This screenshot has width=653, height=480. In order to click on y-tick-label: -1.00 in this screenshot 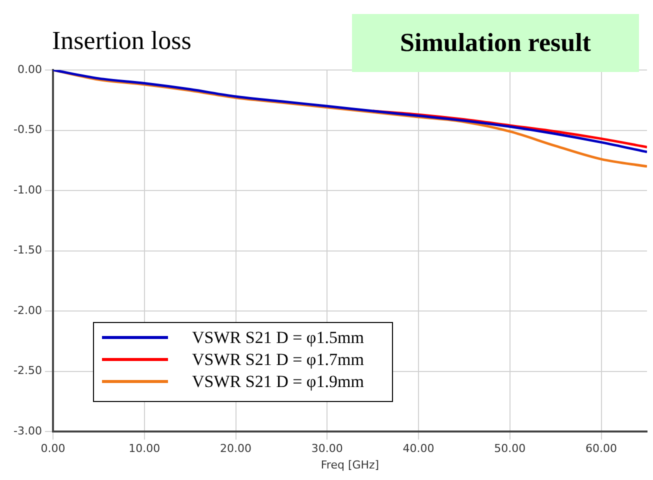, I will do `click(28, 189)`.